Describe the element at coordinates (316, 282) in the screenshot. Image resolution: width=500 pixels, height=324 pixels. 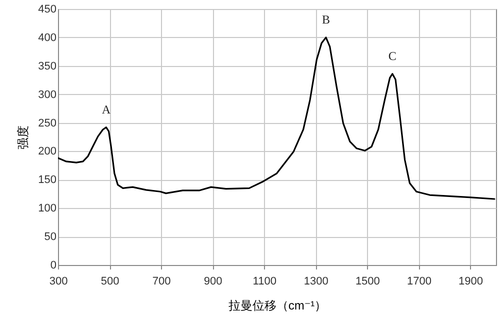
I see `x-tick-label: 1300` at that location.